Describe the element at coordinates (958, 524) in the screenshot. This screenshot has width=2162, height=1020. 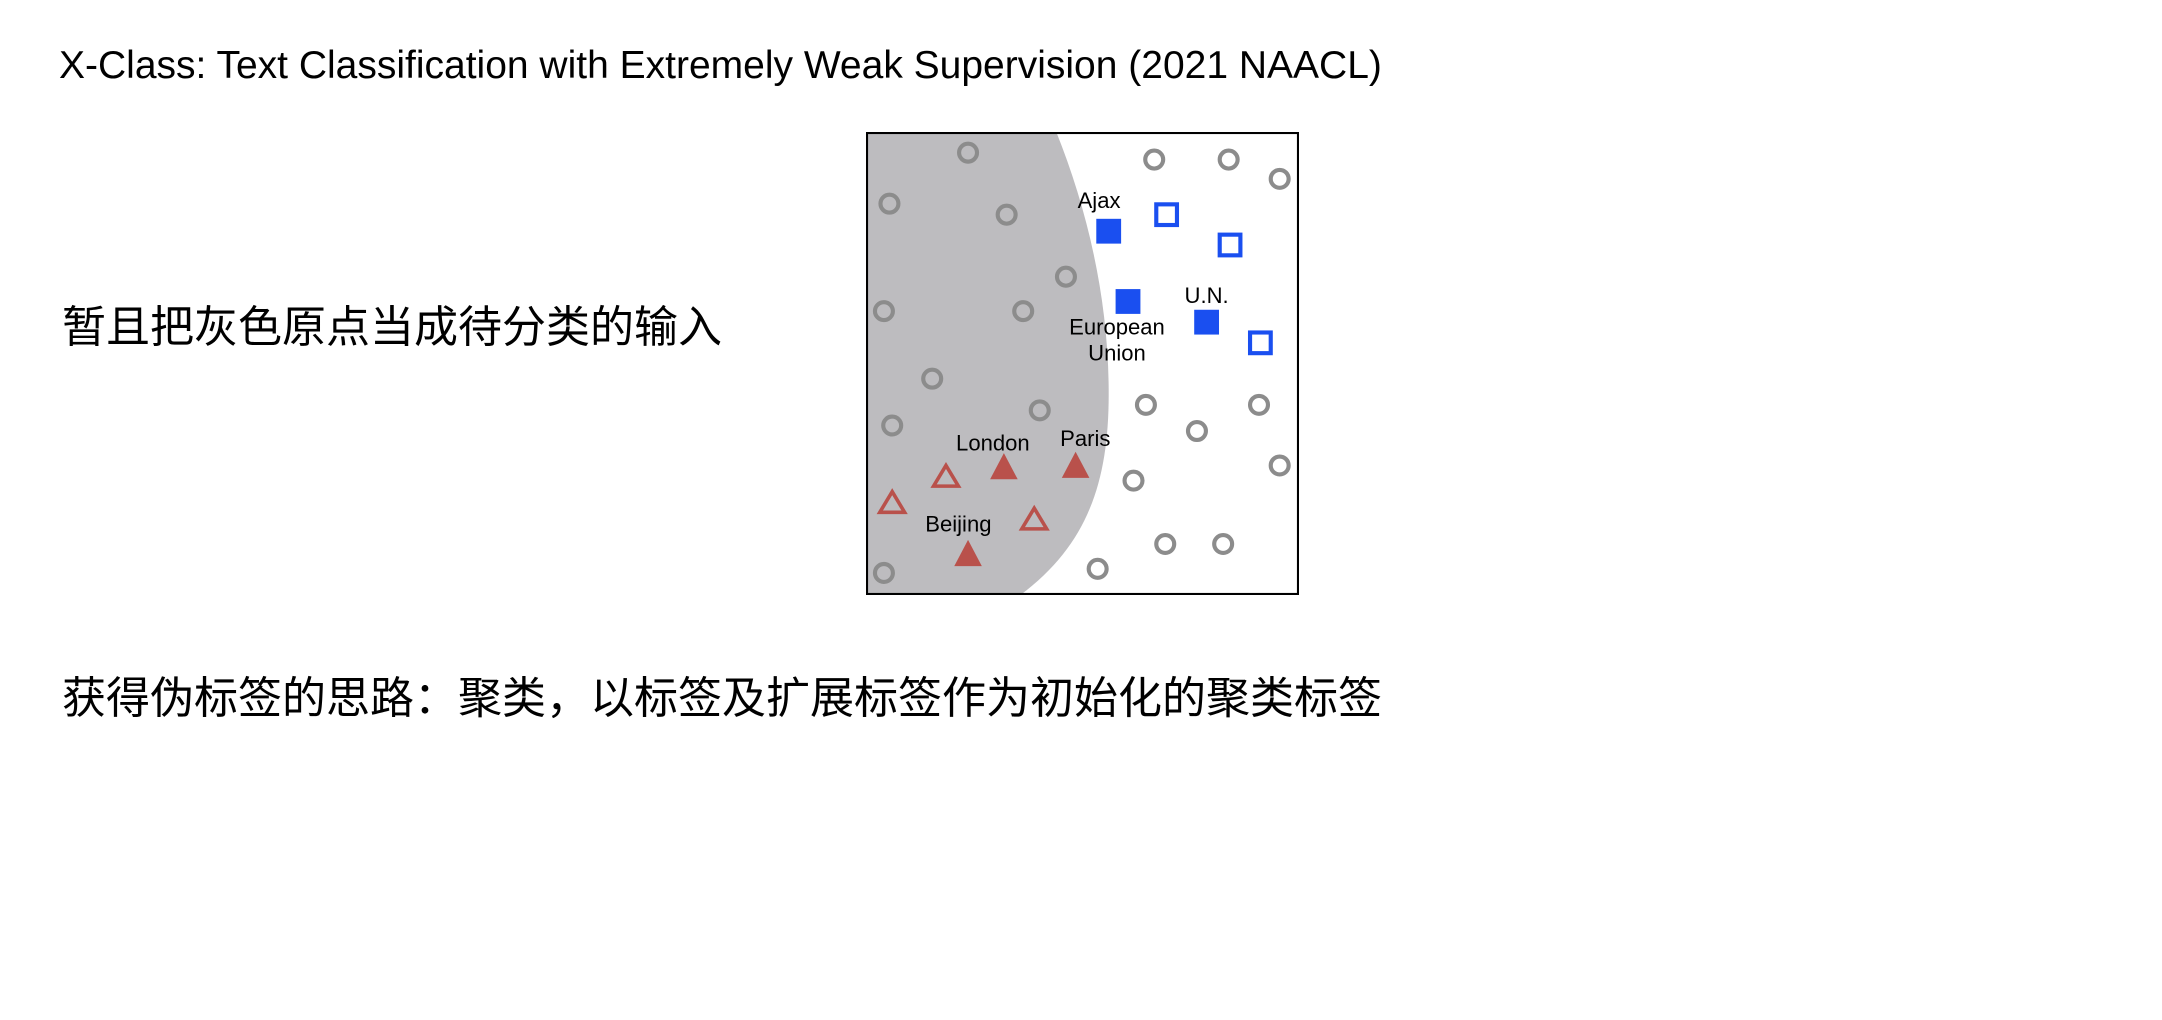
I see `label-beijing: Beijing` at that location.